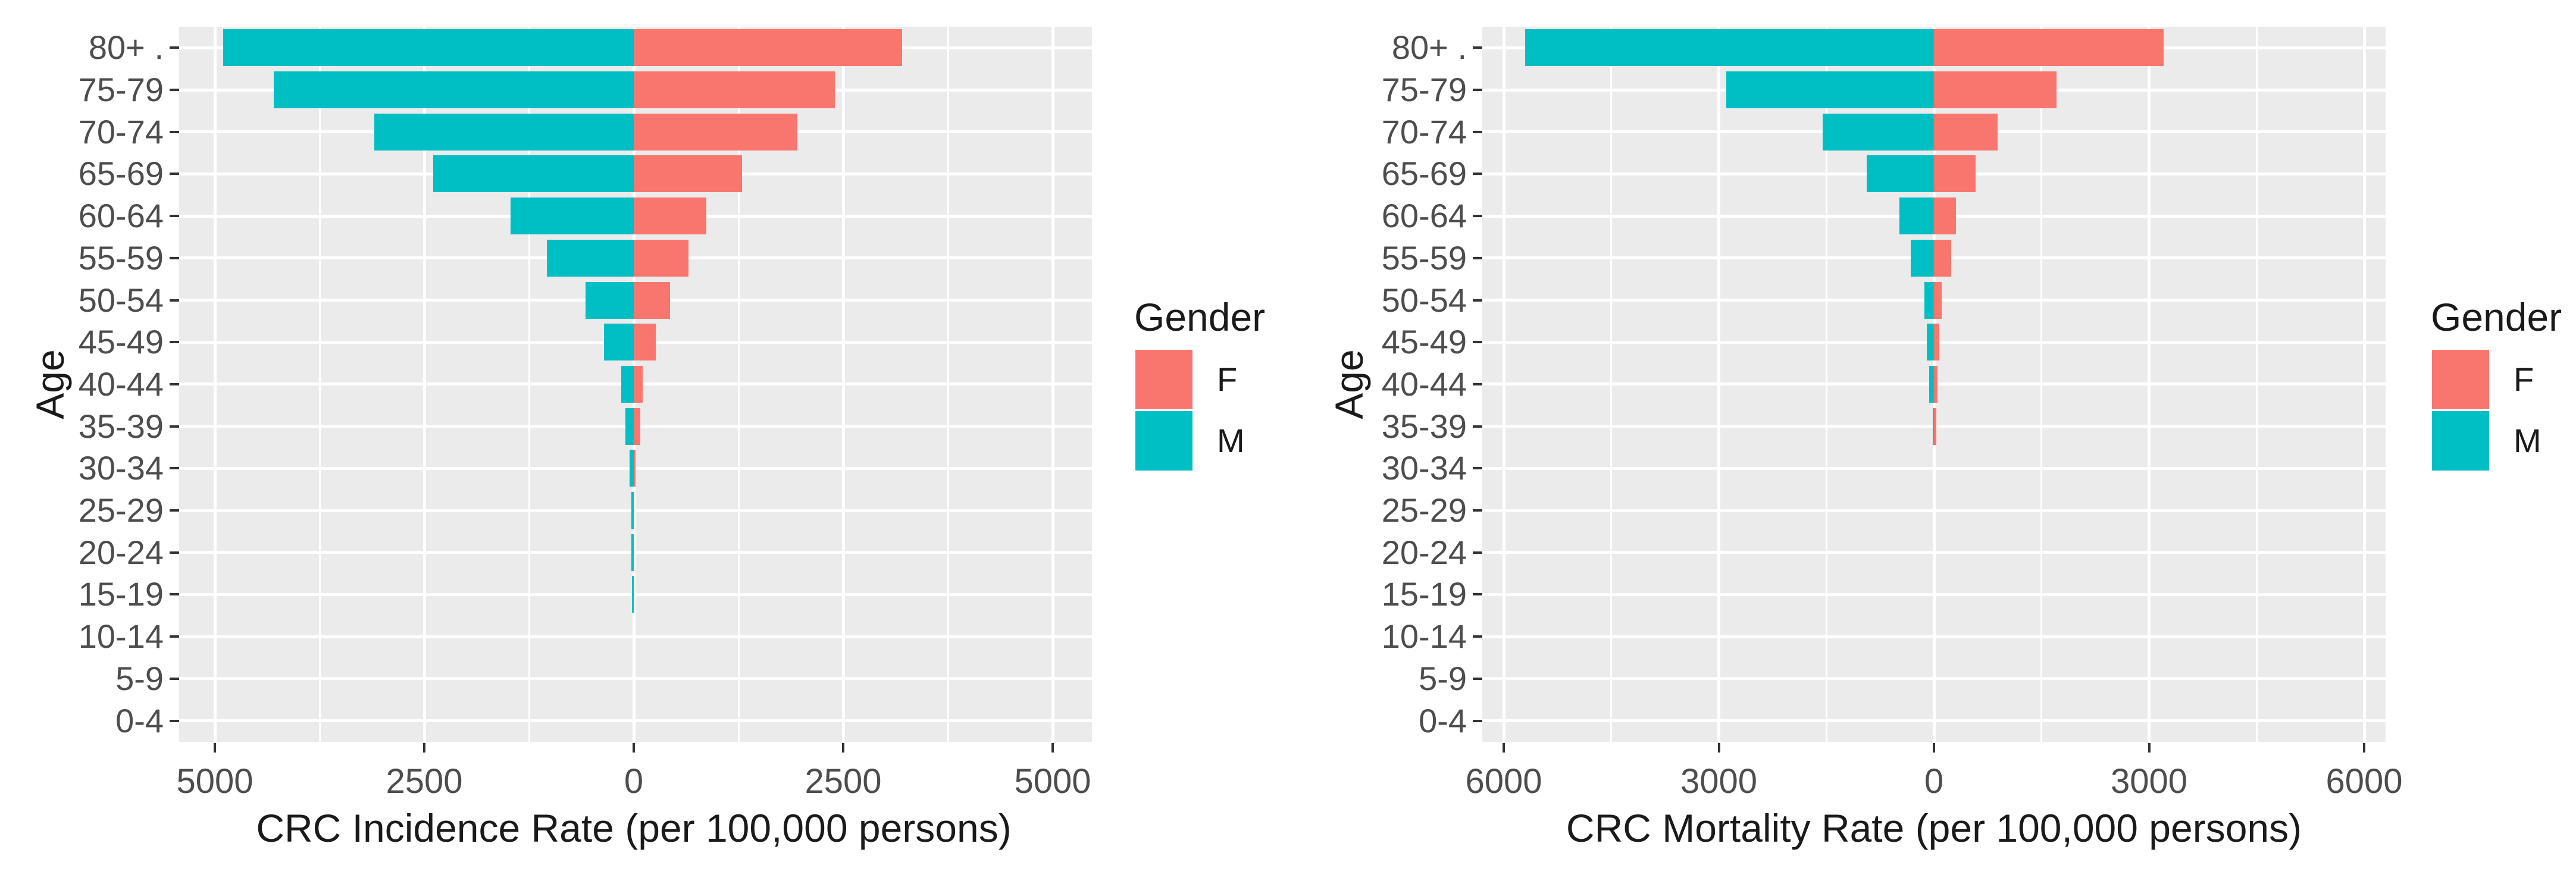  What do you see at coordinates (1424, 636) in the screenshot?
I see `mortality-y-tick-label: 10-14` at bounding box center [1424, 636].